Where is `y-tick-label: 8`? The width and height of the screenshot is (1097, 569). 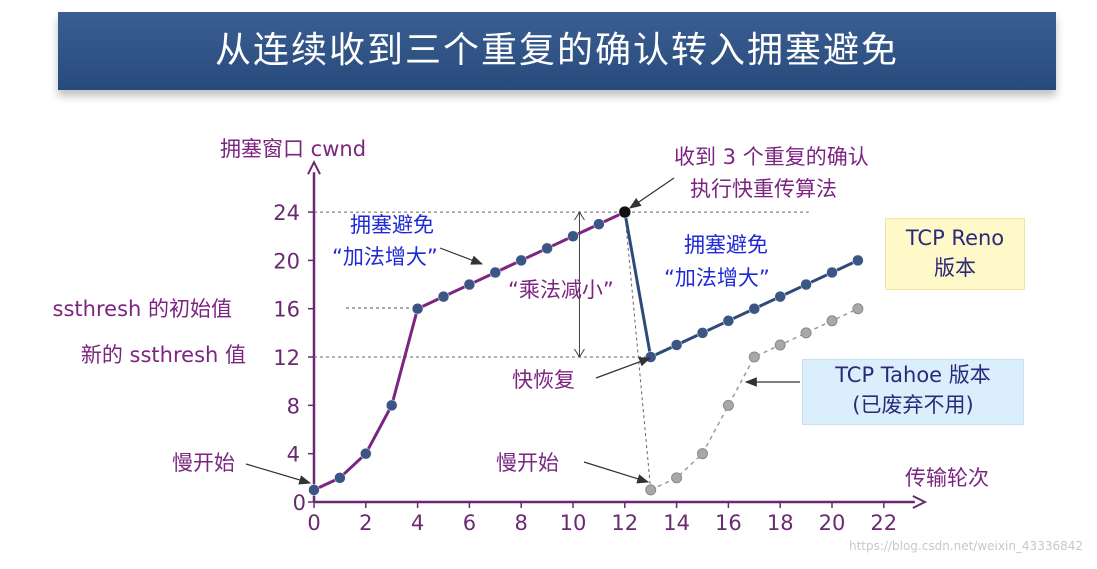 y-tick-label: 8 is located at coordinates (293, 406).